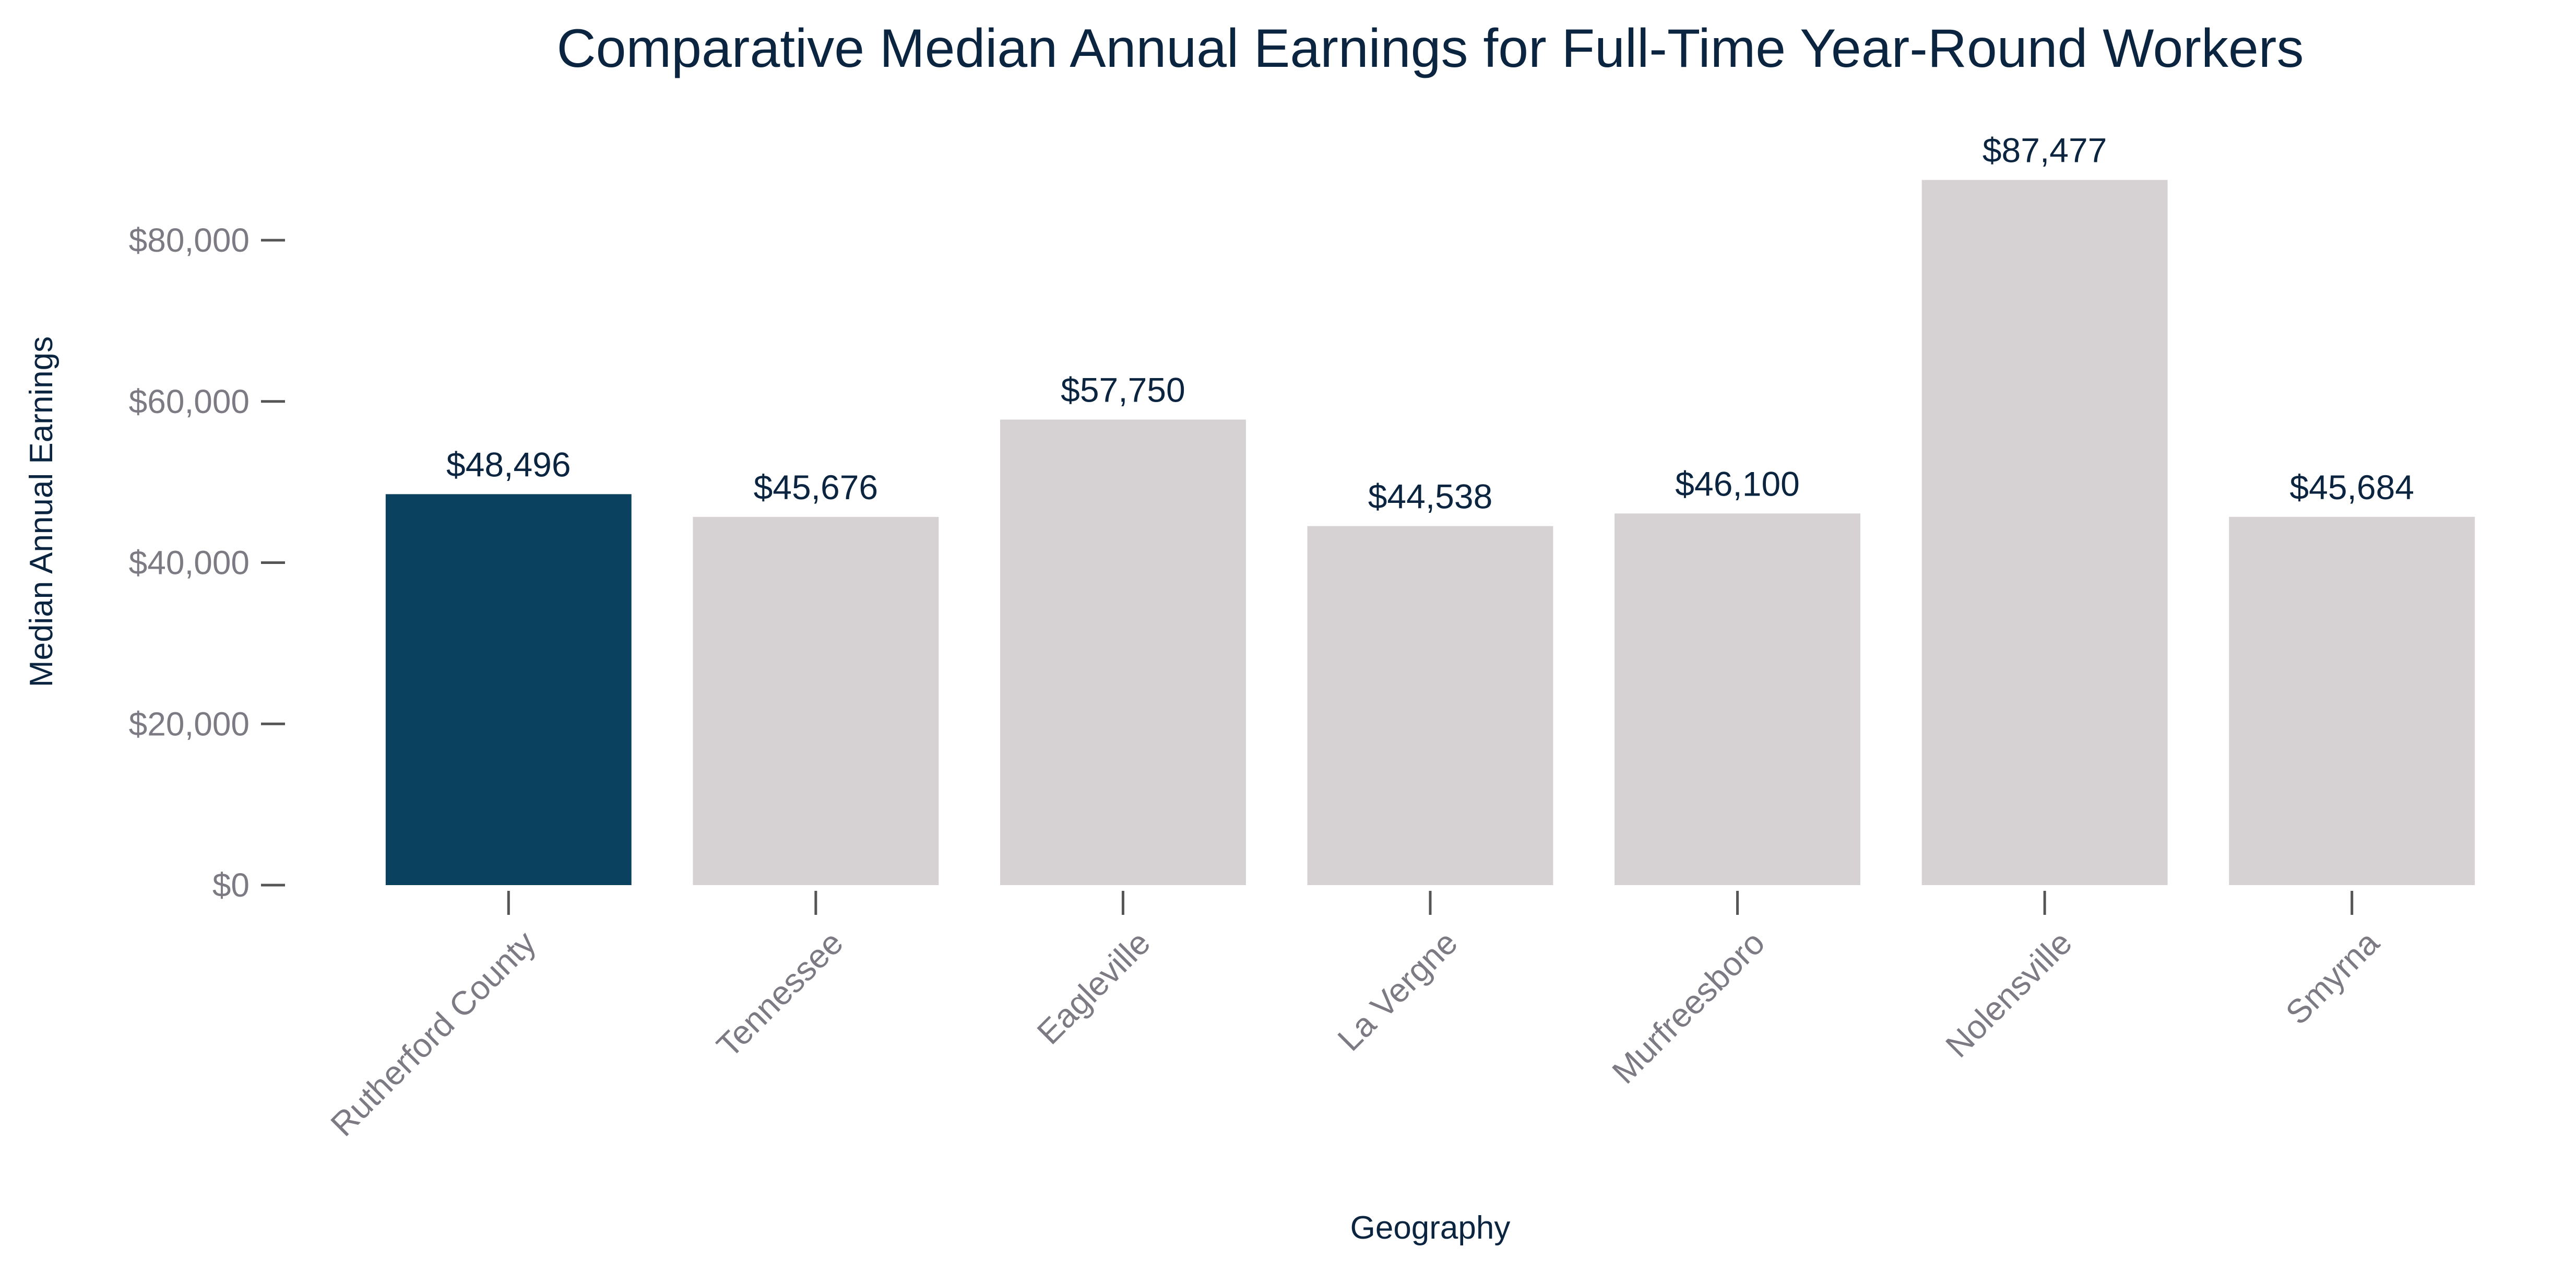  I want to click on y-axis: $0 $20,000 $40,000 $60,000 $80,000, so click(207, 562).